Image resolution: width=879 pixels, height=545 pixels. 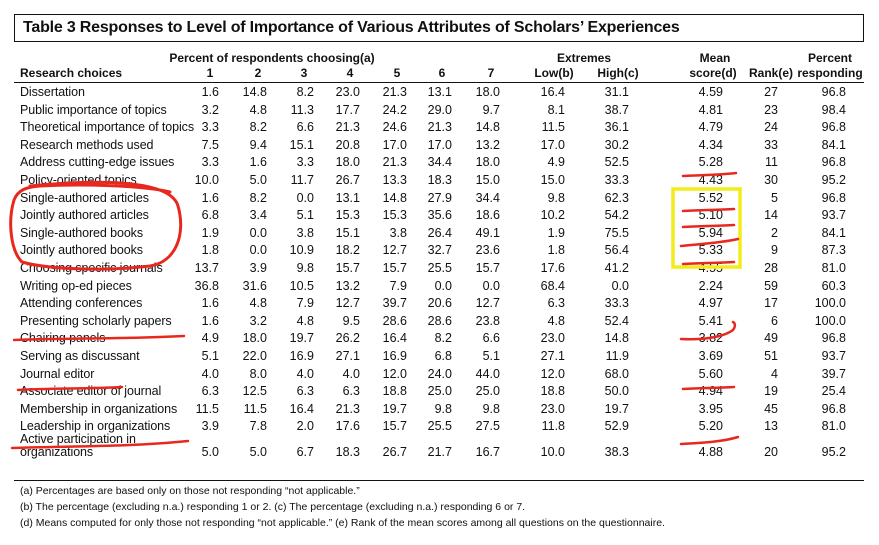 I want to click on row-label: Jointly authored books, so click(x=81, y=250).